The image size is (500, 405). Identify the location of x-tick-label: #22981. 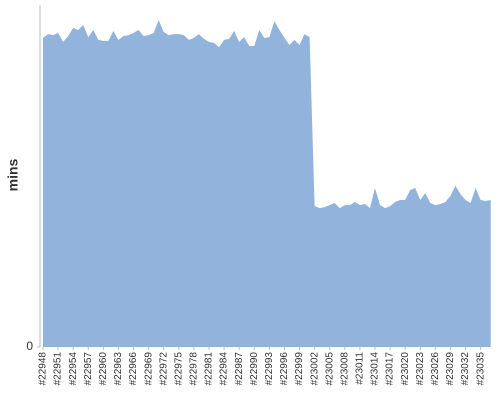
(209, 369).